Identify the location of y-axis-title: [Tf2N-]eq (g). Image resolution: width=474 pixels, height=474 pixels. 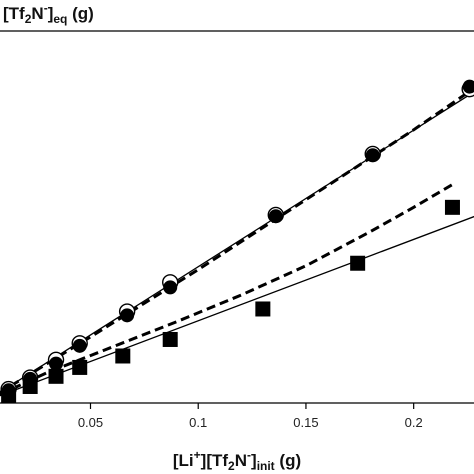
(48, 13).